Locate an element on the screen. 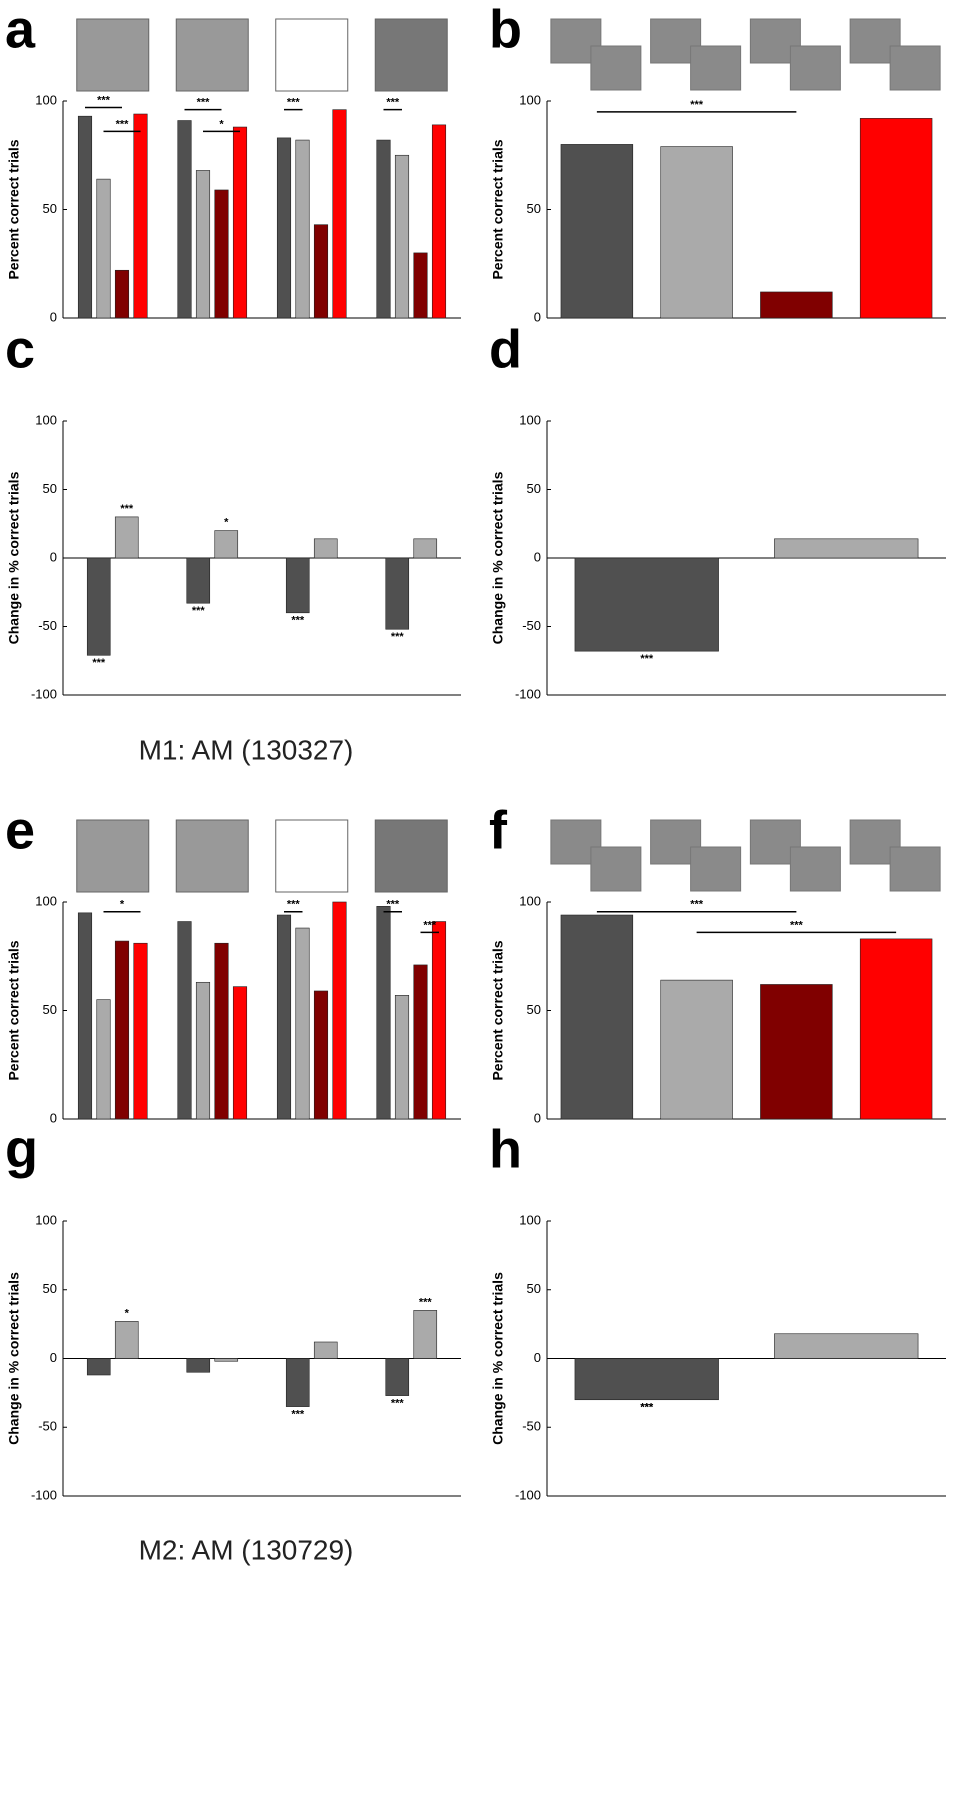 The height and width of the screenshot is (1800, 955). caption: M1: AM (130327) is located at coordinates (246, 749).